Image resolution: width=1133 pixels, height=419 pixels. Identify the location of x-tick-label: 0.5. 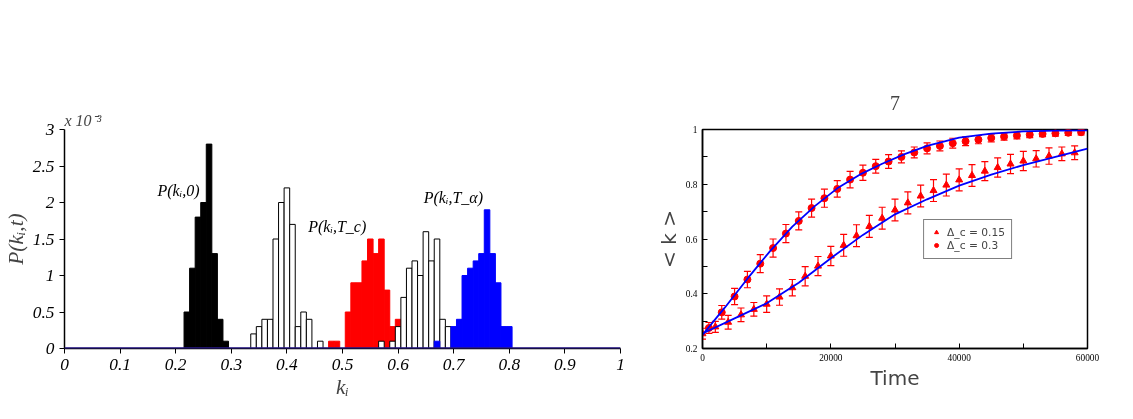
(342, 364).